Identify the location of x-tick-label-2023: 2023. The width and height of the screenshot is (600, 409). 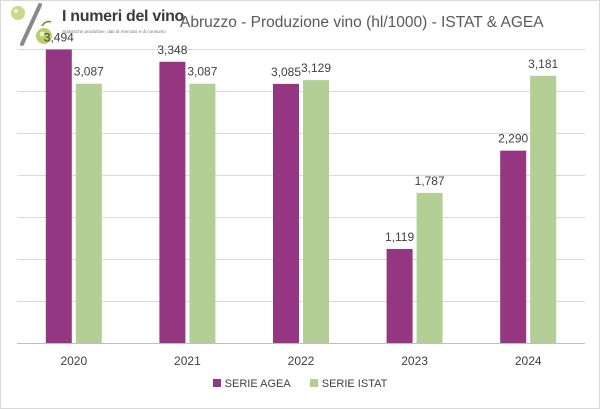
(414, 361).